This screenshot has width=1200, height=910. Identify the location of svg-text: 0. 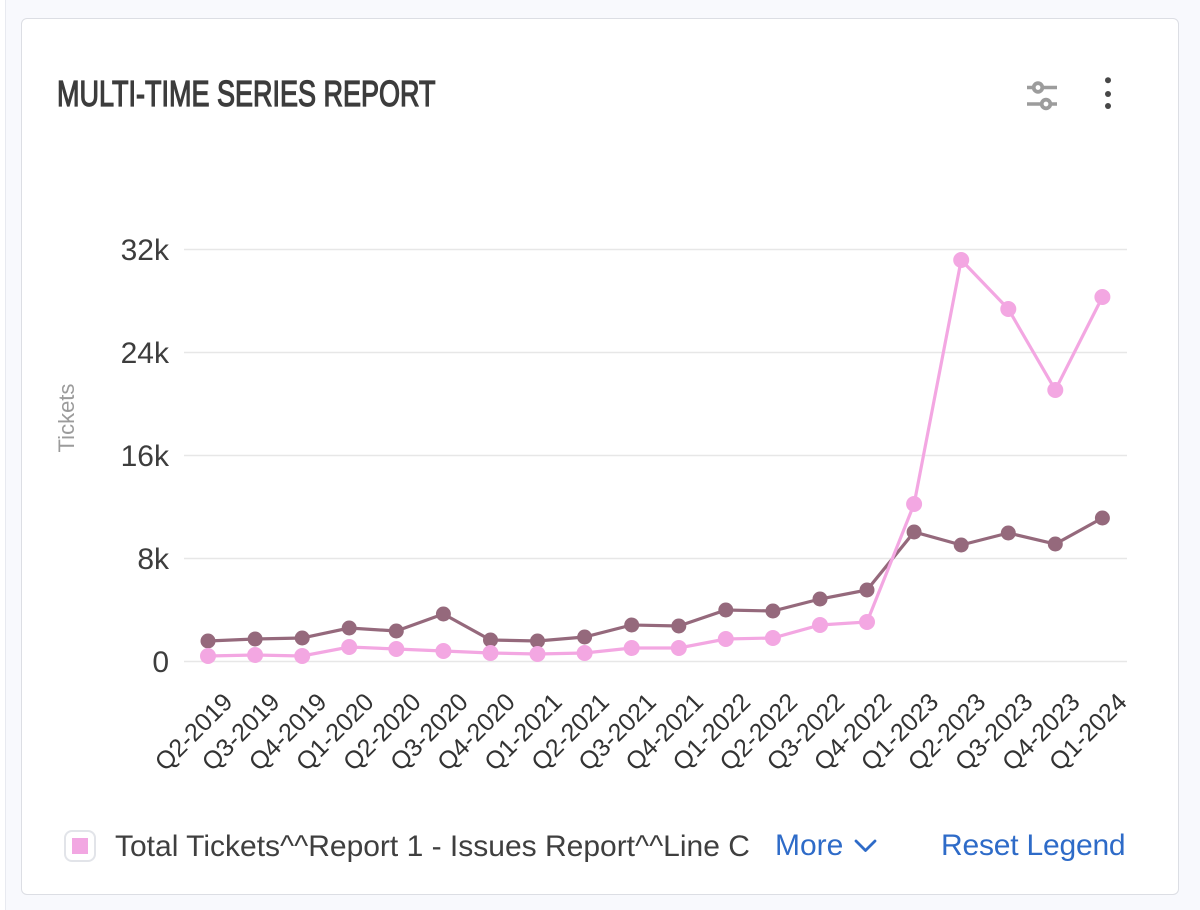
(160, 662).